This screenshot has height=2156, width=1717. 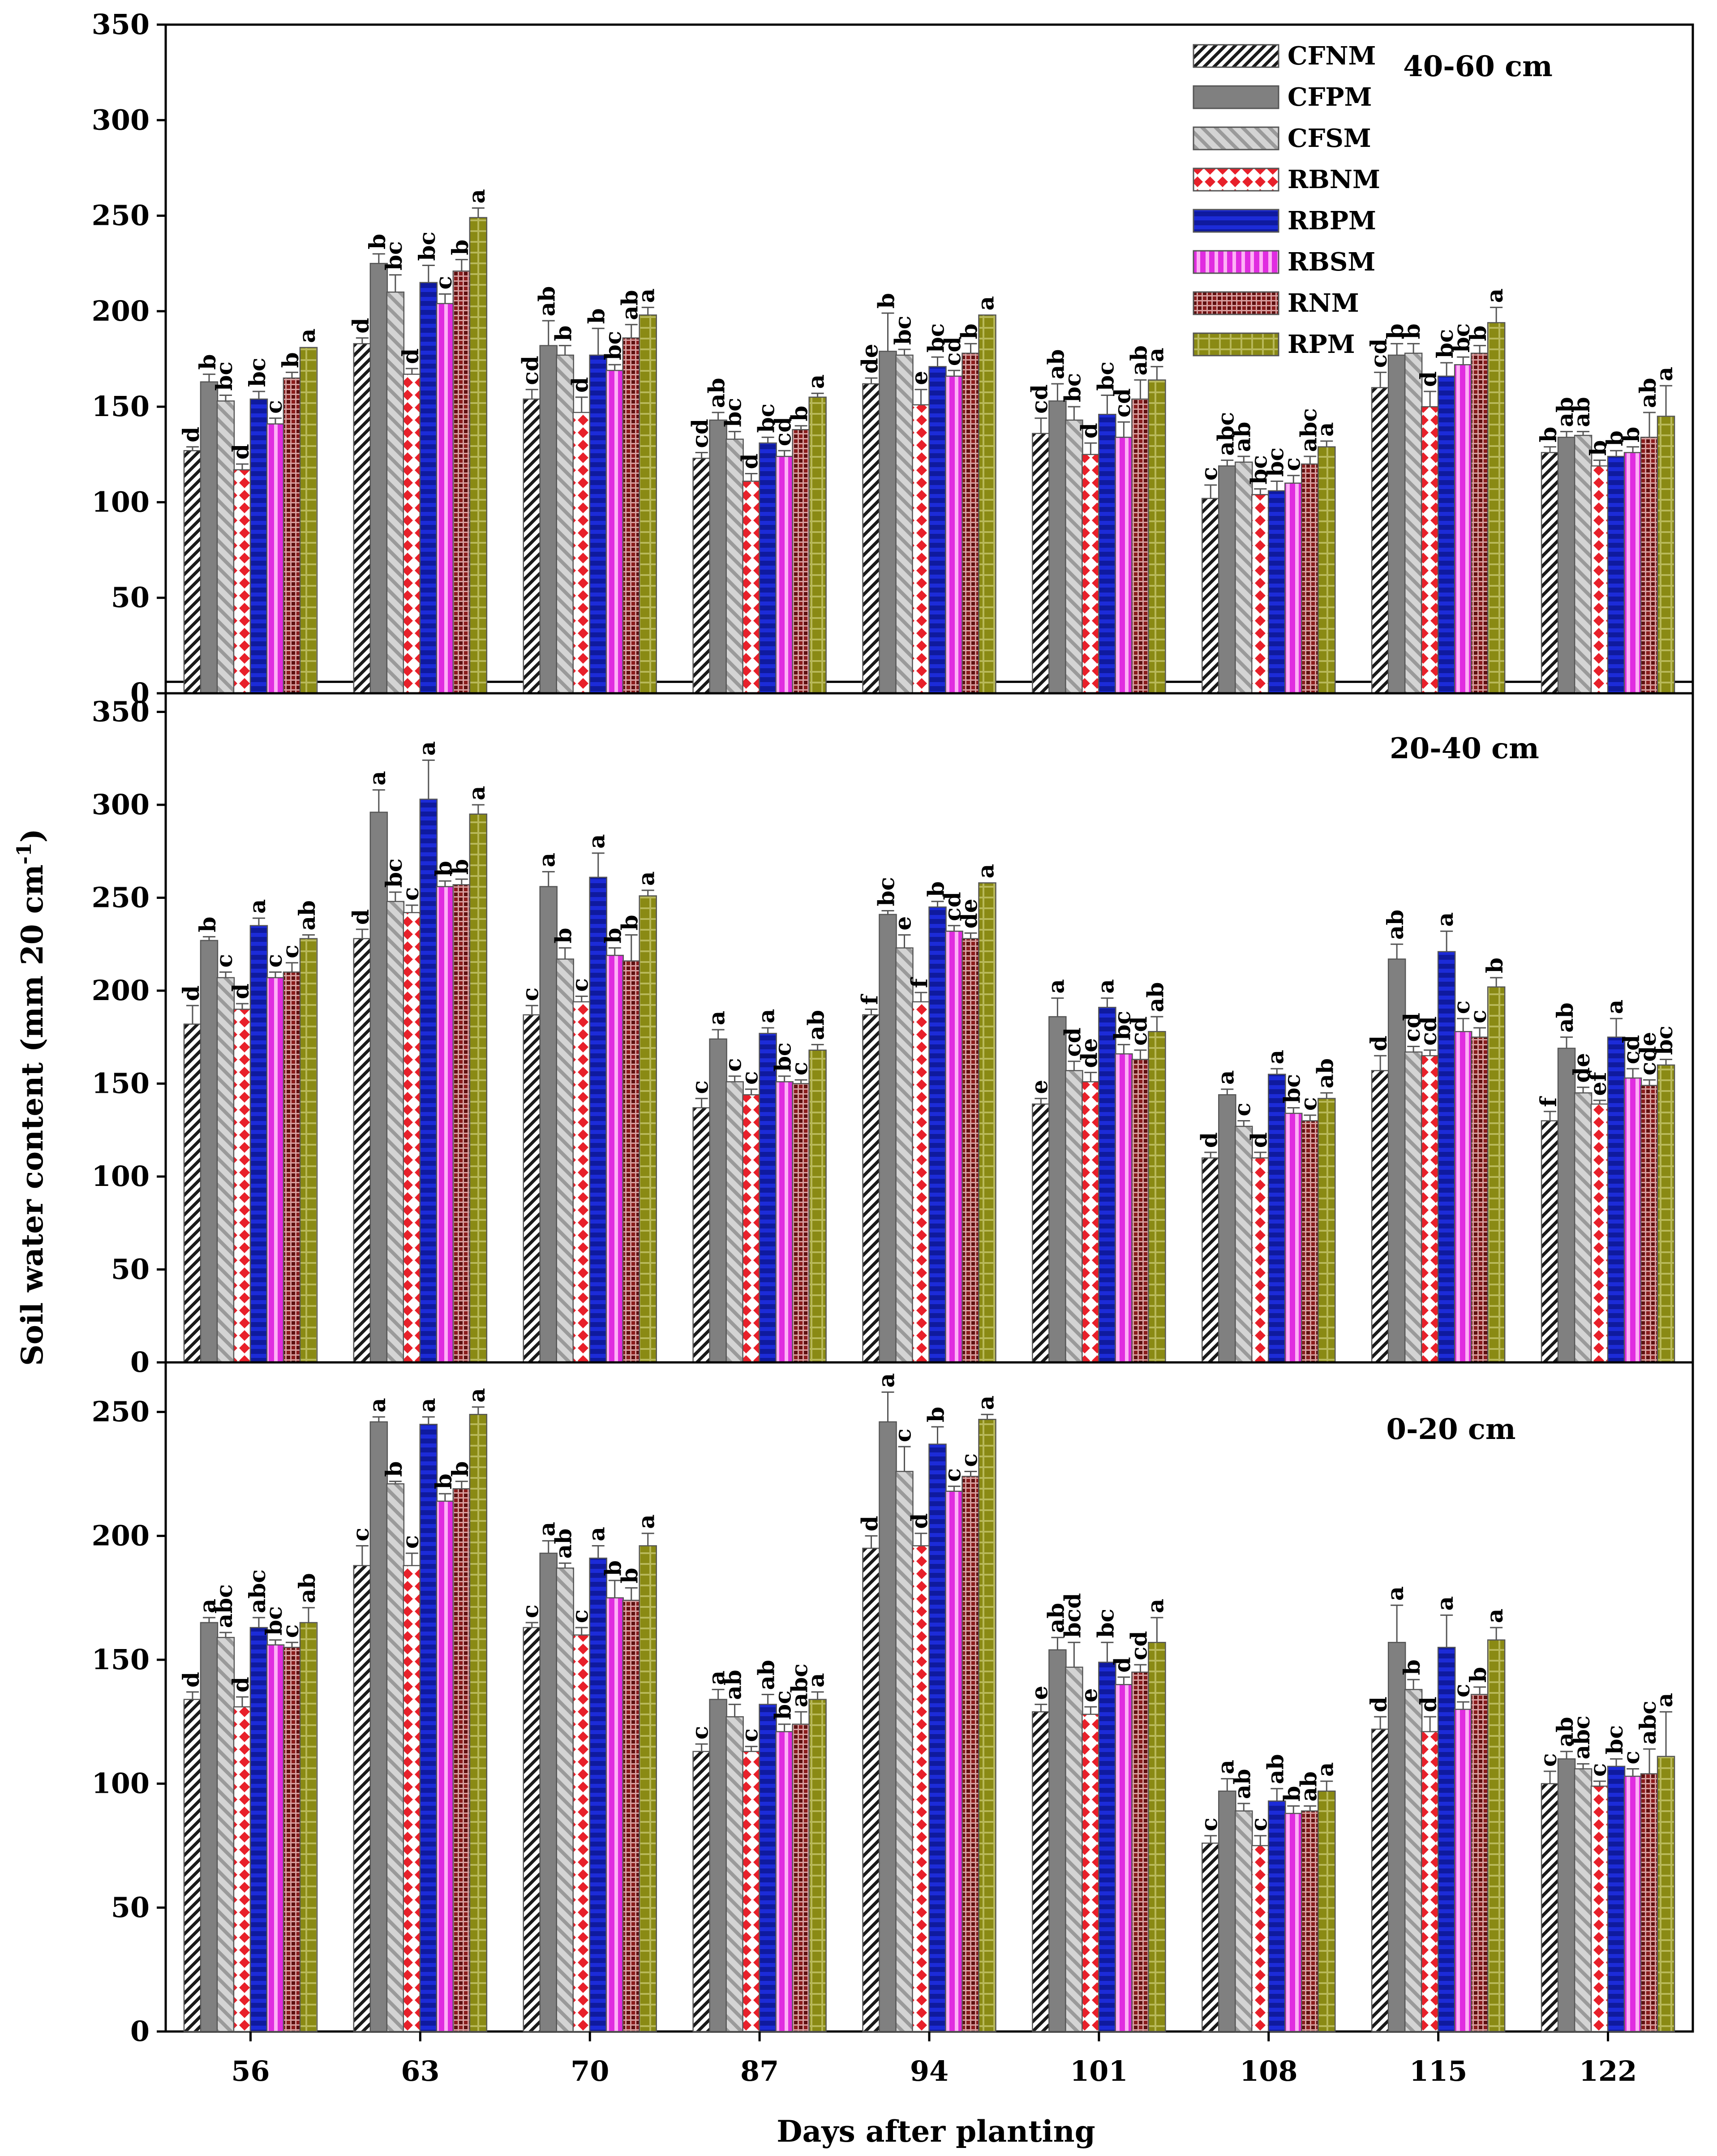 What do you see at coordinates (1268, 2071) in the screenshot?
I see `x-tick-label: 108` at bounding box center [1268, 2071].